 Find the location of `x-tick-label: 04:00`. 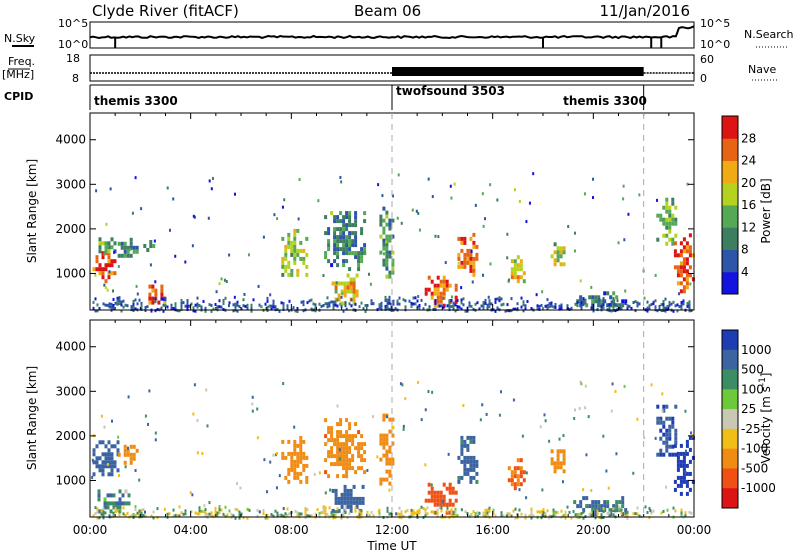

x-tick-label: 04:00 is located at coordinates (190, 530).